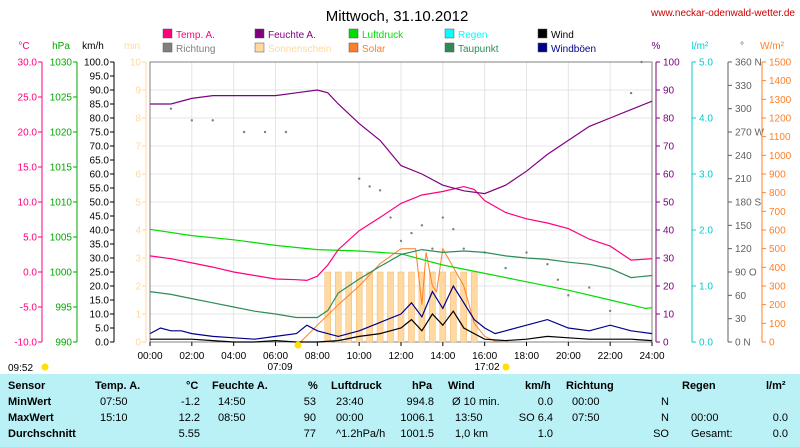  What do you see at coordinates (780, 81) in the screenshot?
I see `tick-label-solar: 1400` at bounding box center [780, 81].